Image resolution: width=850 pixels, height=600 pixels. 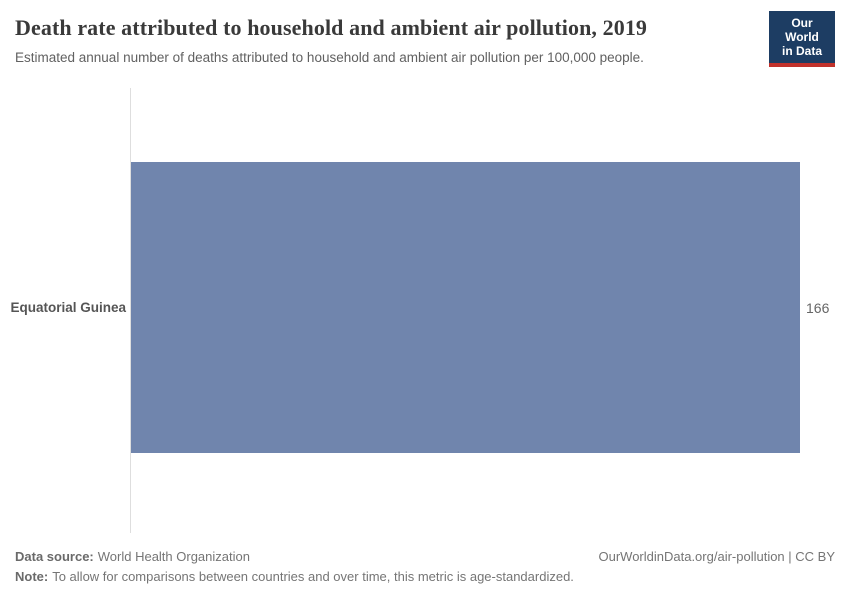 What do you see at coordinates (173, 556) in the screenshot?
I see `footer-data-source-value: World Health Organization` at bounding box center [173, 556].